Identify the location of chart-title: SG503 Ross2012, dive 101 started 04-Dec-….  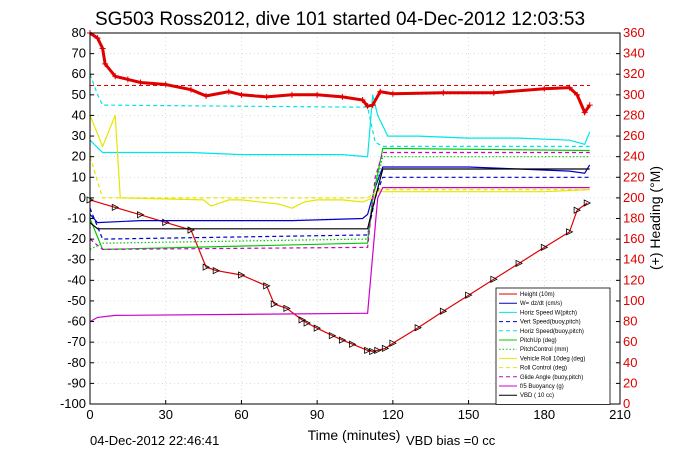
(340, 19).